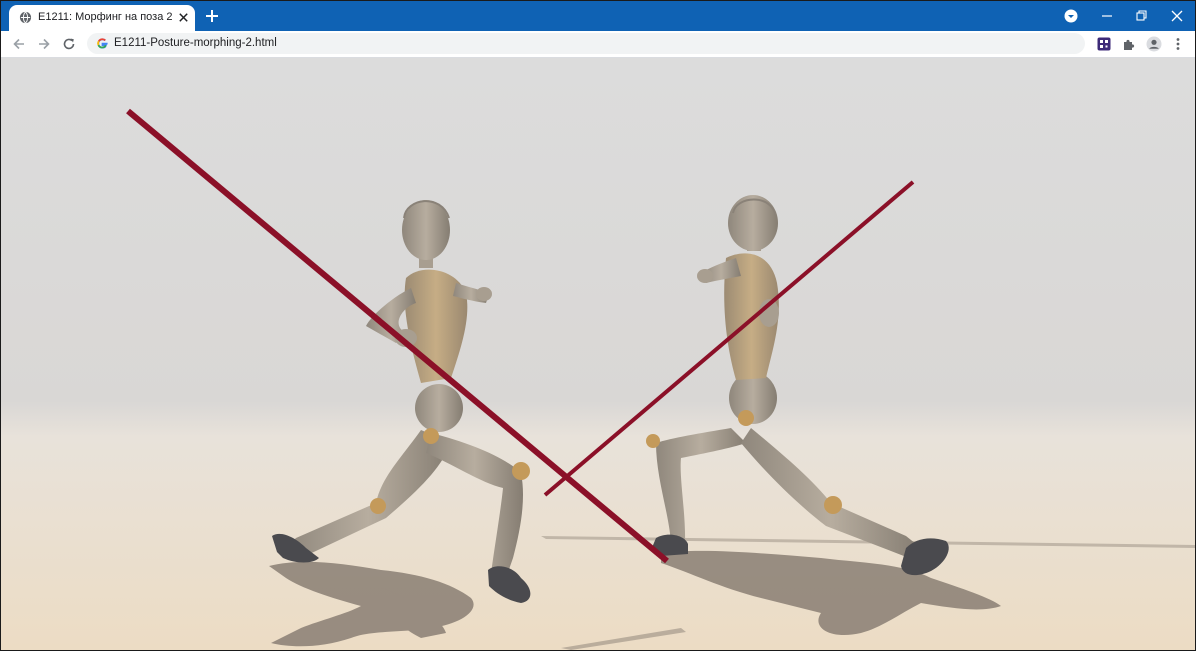 The width and height of the screenshot is (1196, 651). I want to click on arrow-left-icon, so click(19, 44).